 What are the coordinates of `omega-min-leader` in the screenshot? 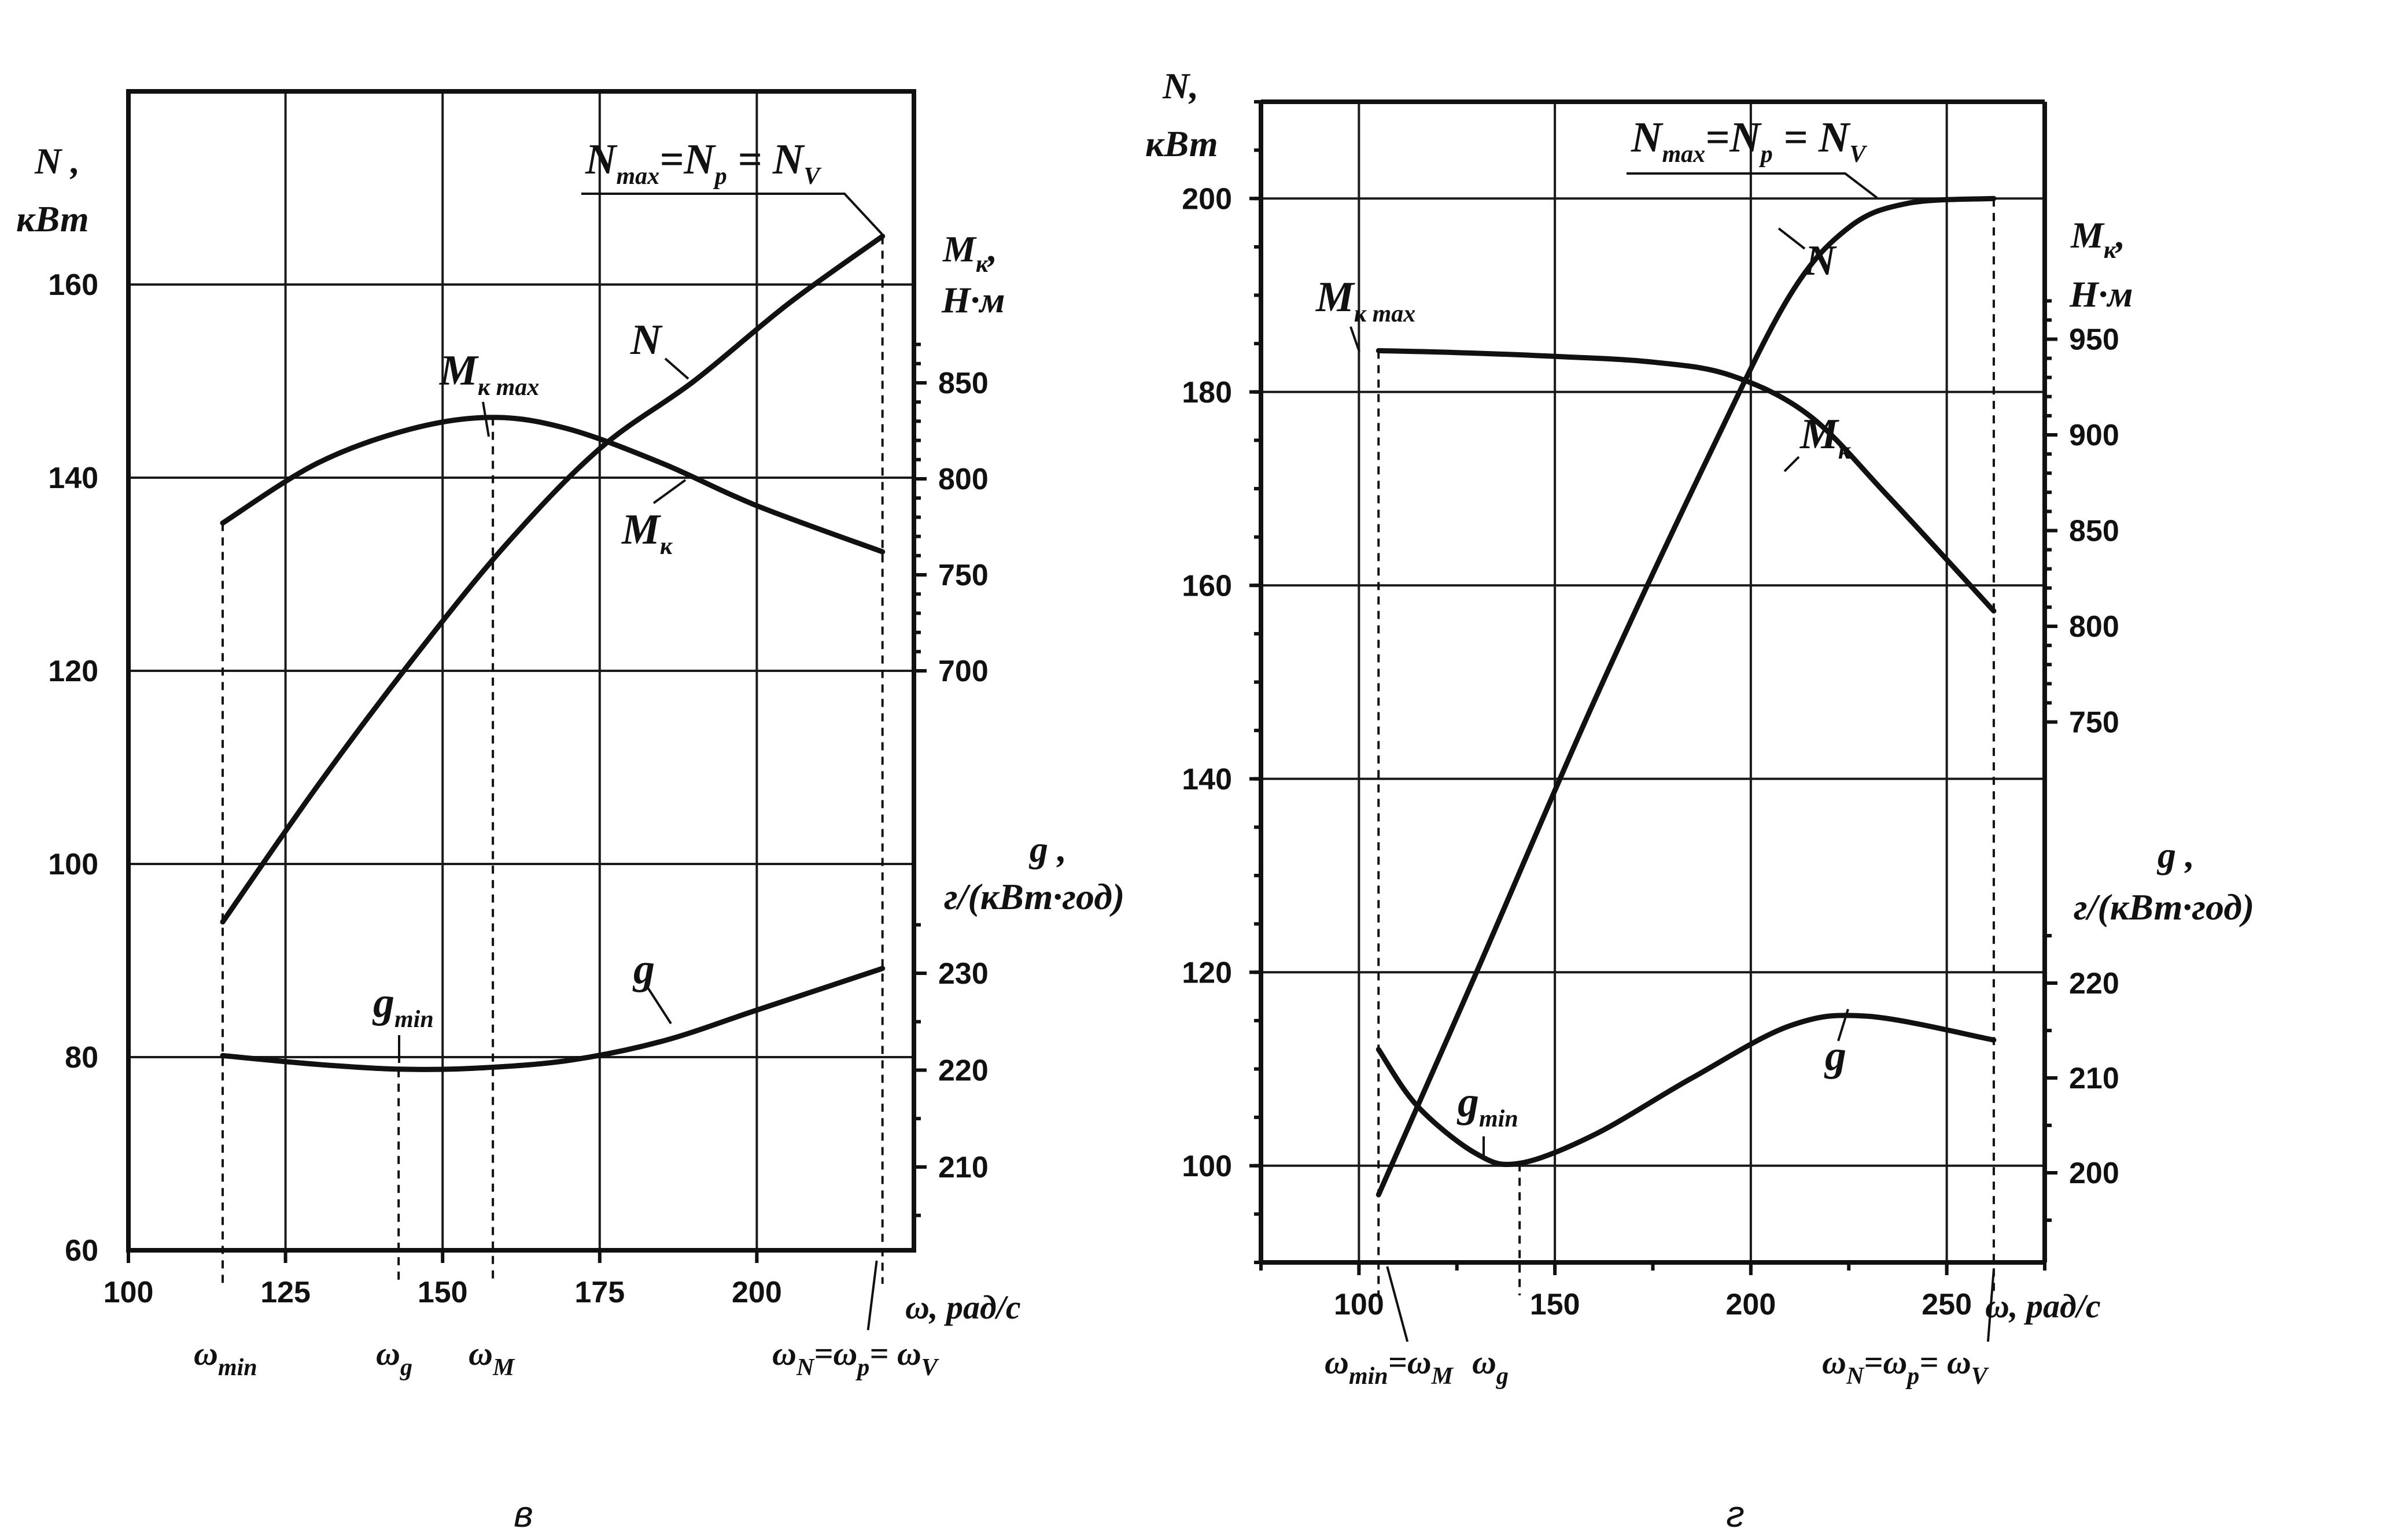 It's located at (1397, 1304).